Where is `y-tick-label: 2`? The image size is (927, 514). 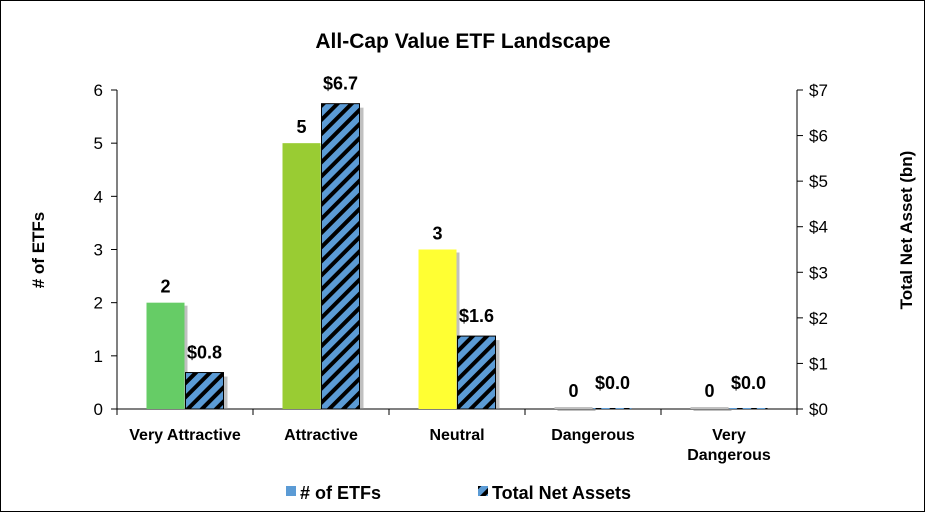 y-tick-label: 2 is located at coordinates (98, 303).